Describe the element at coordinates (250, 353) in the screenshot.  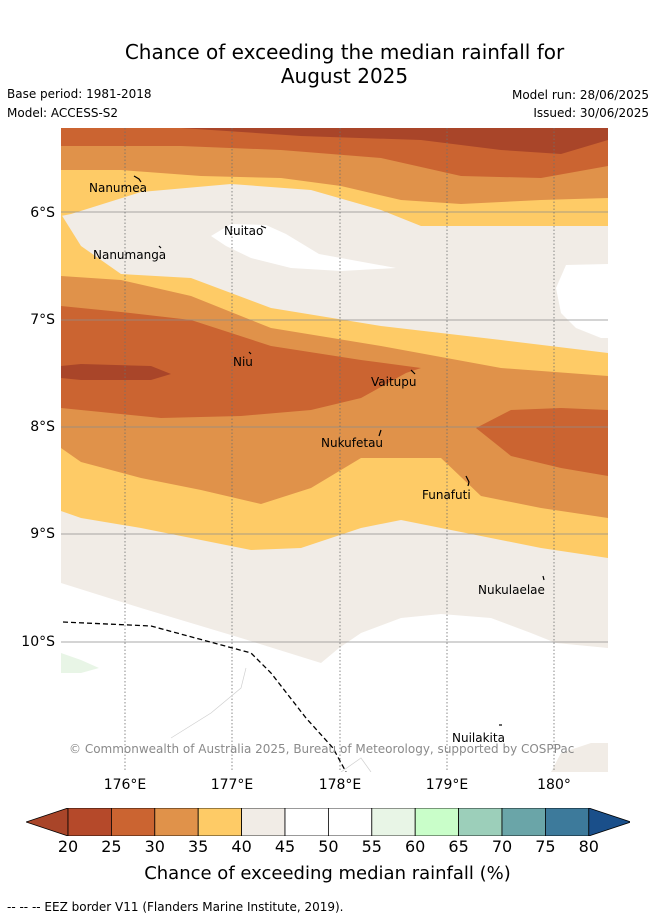
I see `island-shape-niu` at that location.